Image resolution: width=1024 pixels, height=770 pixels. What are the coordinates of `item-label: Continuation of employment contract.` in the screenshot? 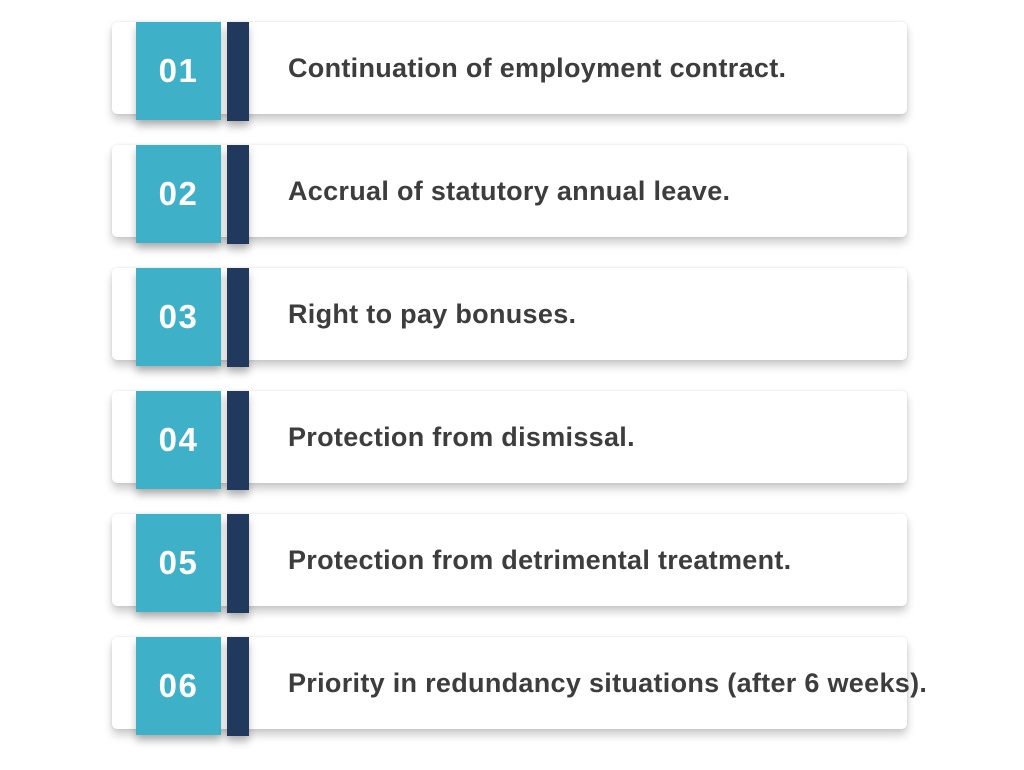 It's located at (537, 67).